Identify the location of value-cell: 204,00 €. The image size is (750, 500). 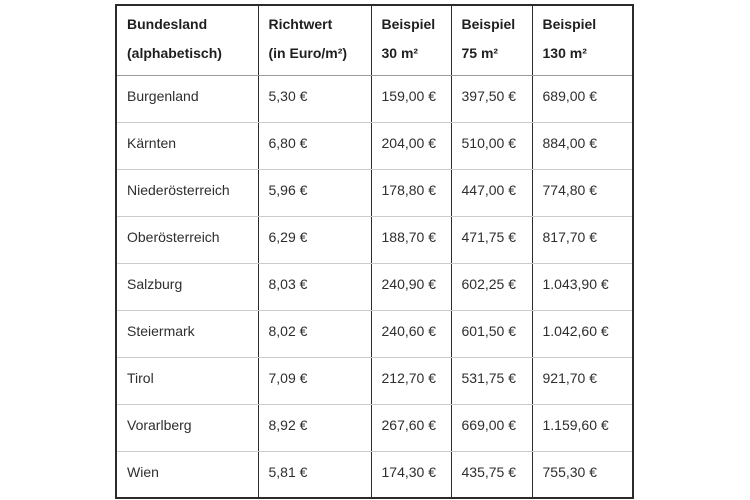
(411, 146).